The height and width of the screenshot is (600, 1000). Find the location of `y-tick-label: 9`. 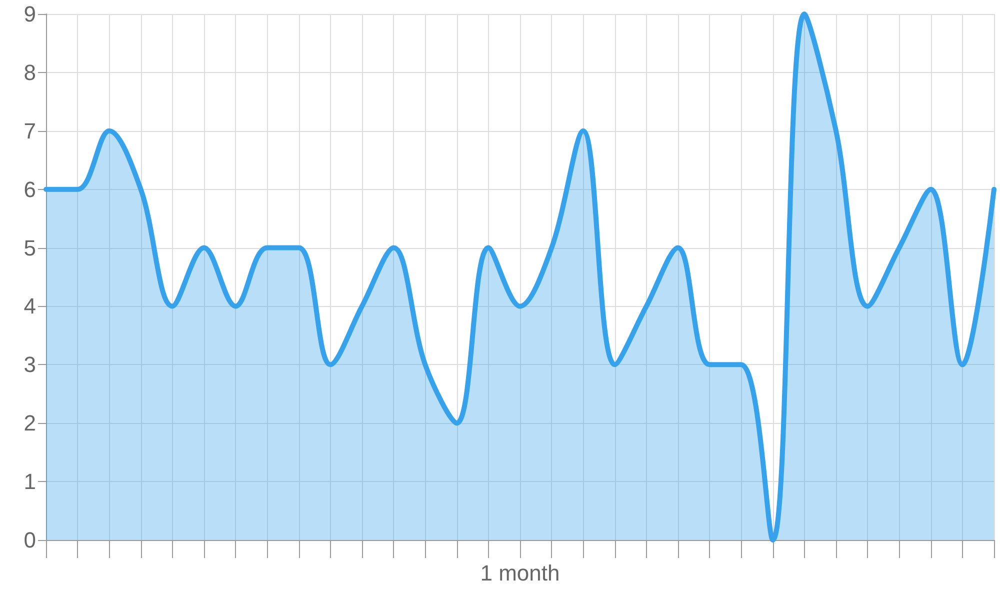

y-tick-label: 9 is located at coordinates (30, 14).